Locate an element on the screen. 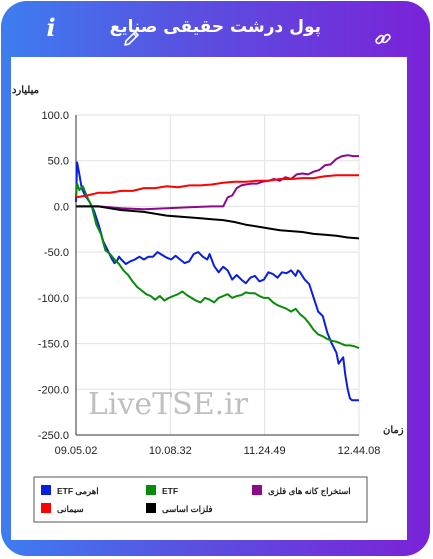  y-tick-label: -250.0 is located at coordinates (53, 436).